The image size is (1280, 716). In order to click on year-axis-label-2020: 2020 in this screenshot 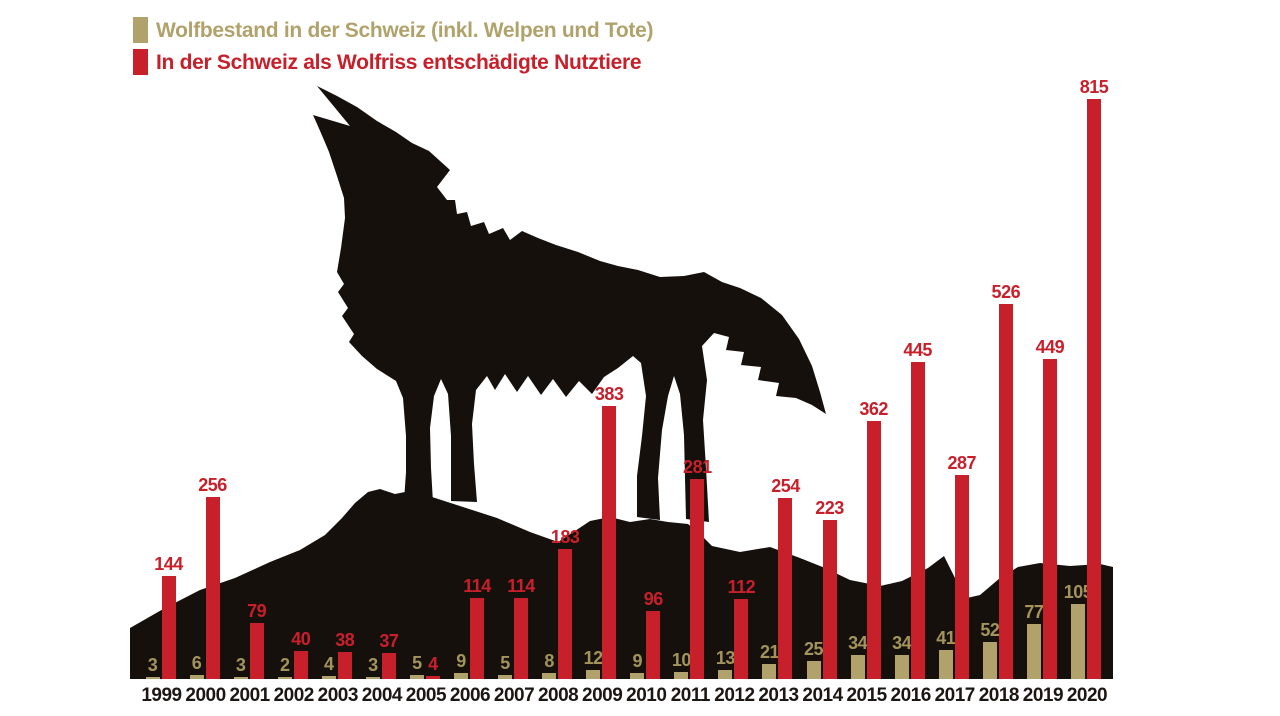, I will do `click(1087, 695)`.